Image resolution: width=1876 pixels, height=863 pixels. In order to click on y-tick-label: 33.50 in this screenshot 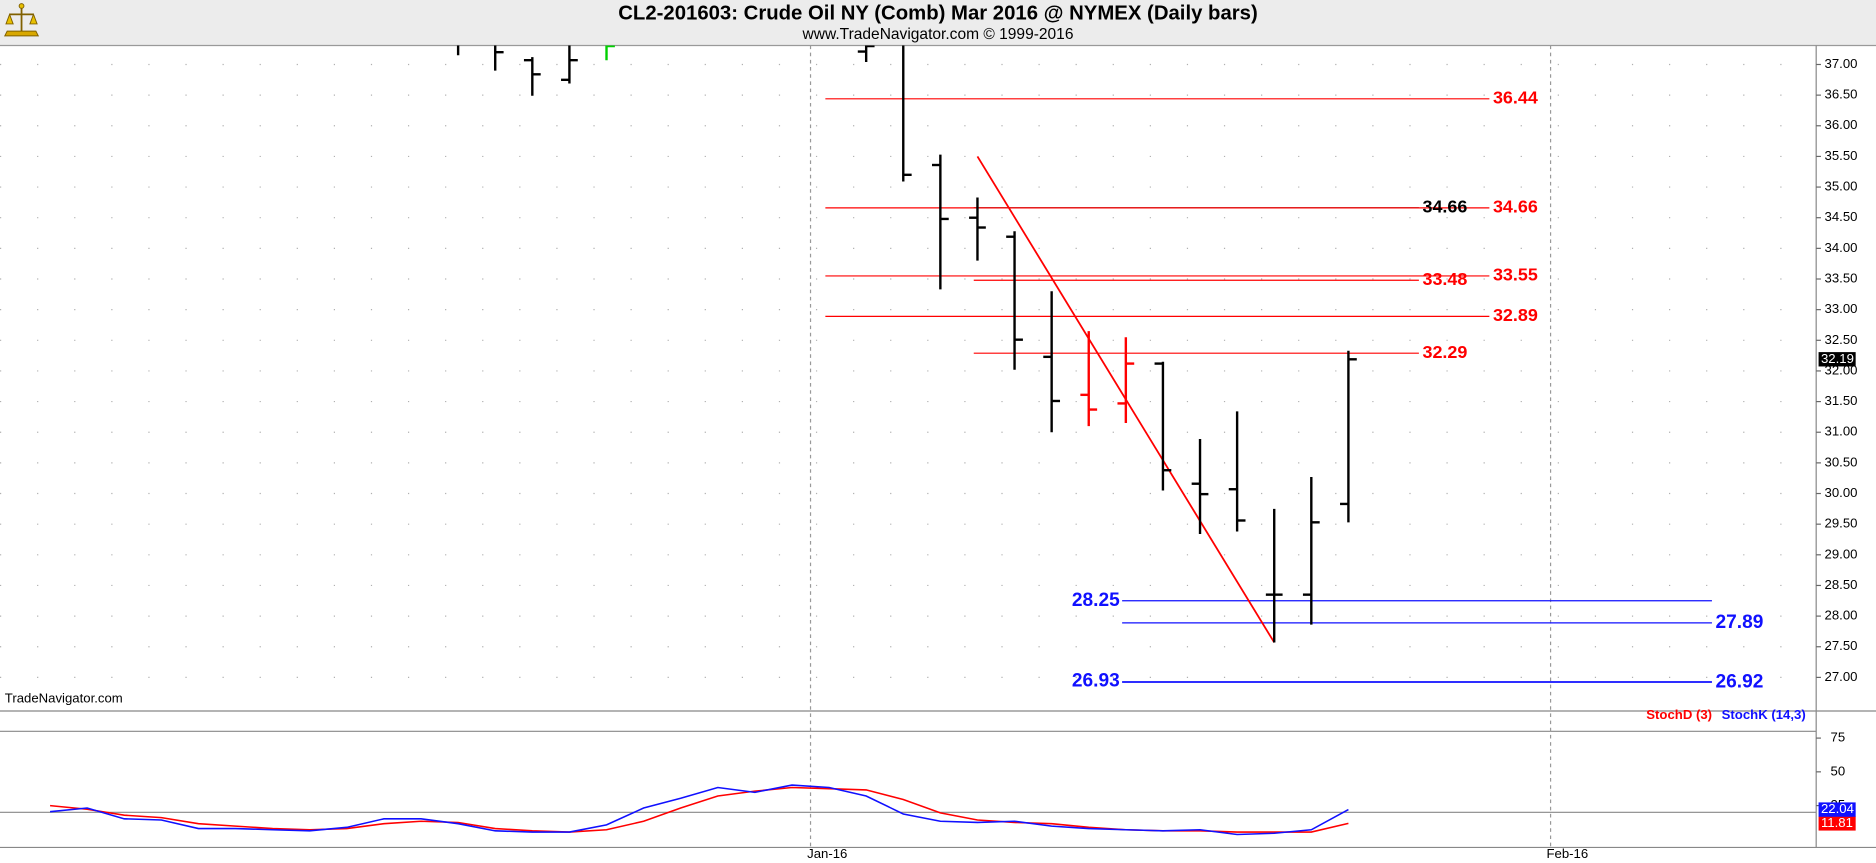, I will do `click(1841, 277)`.